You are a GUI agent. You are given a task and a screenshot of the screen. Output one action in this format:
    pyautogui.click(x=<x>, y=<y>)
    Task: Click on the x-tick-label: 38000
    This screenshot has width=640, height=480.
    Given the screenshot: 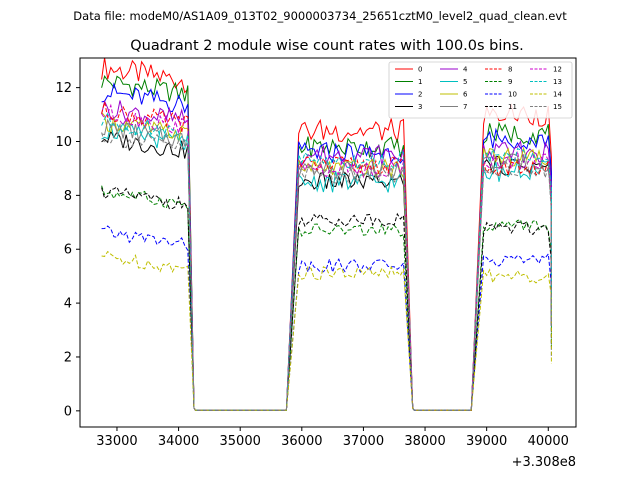 What is the action you would take?
    pyautogui.click(x=424, y=441)
    